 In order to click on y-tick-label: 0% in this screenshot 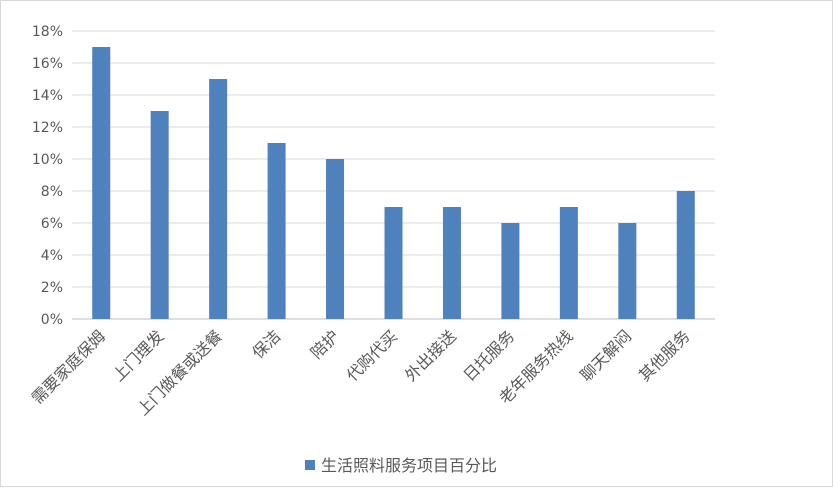, I will do `click(52, 320)`.